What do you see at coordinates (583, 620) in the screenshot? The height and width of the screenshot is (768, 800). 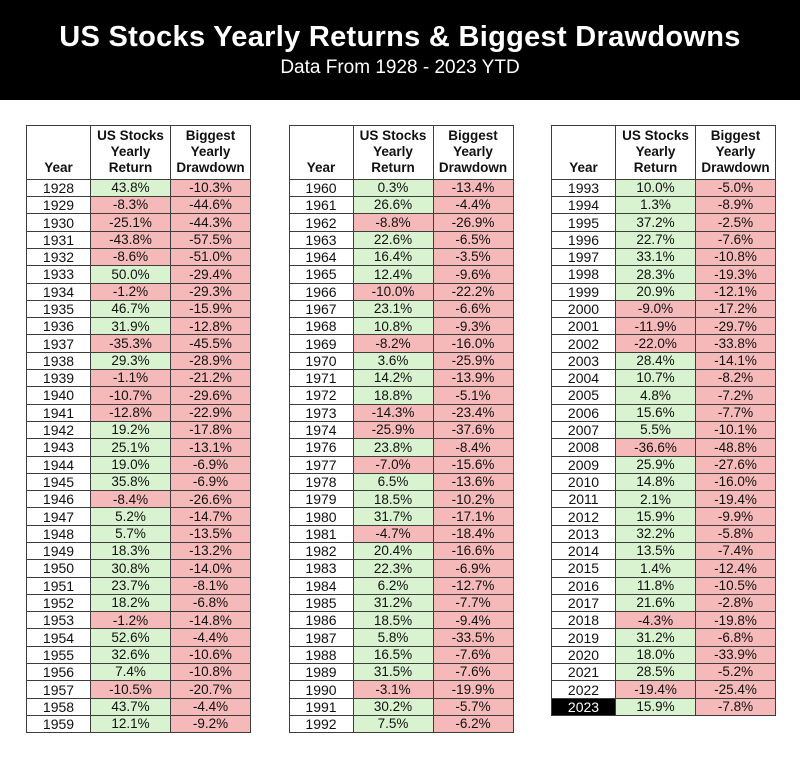 I see `year-cell: 2018` at bounding box center [583, 620].